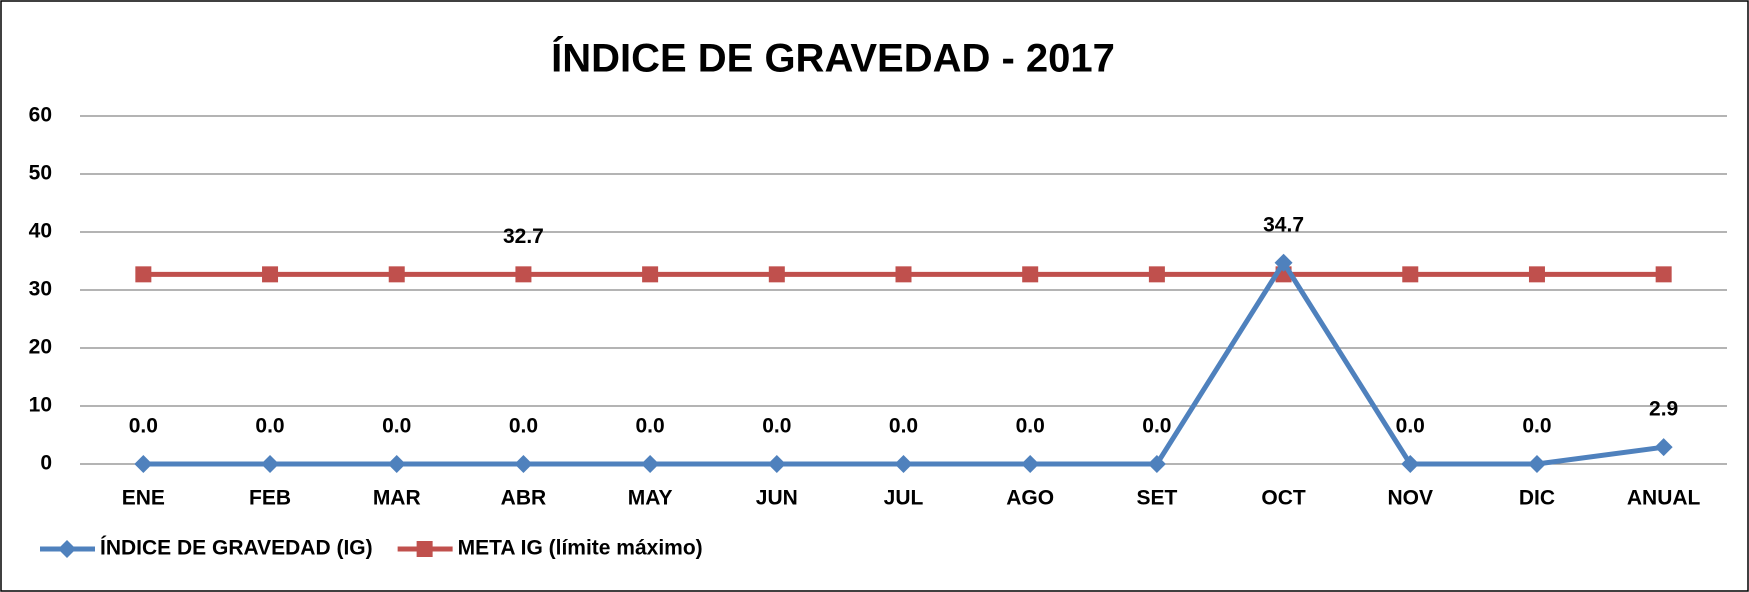 Image resolution: width=1749 pixels, height=592 pixels. I want to click on x-tick-label: MAY, so click(650, 498).